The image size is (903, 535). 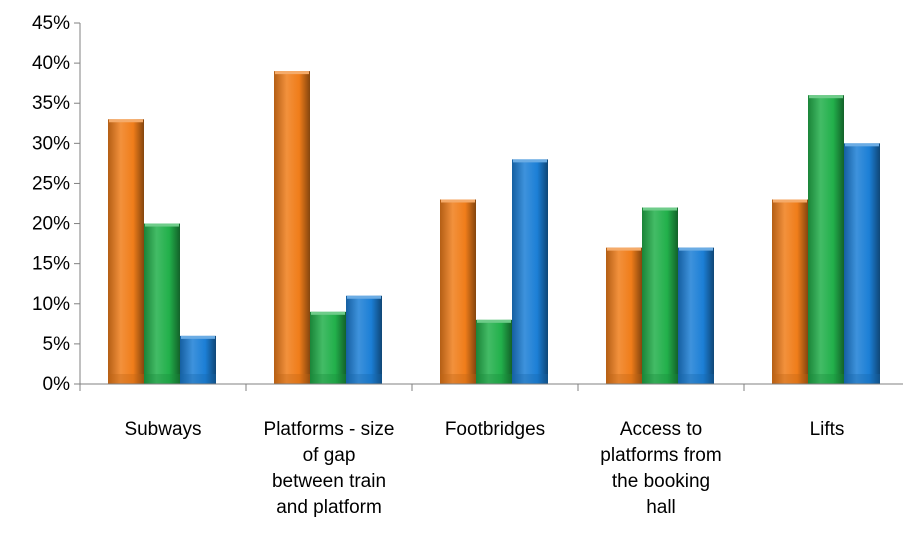 What do you see at coordinates (660, 468) in the screenshot?
I see `x-category-label: Access to platforms from the booking hall` at bounding box center [660, 468].